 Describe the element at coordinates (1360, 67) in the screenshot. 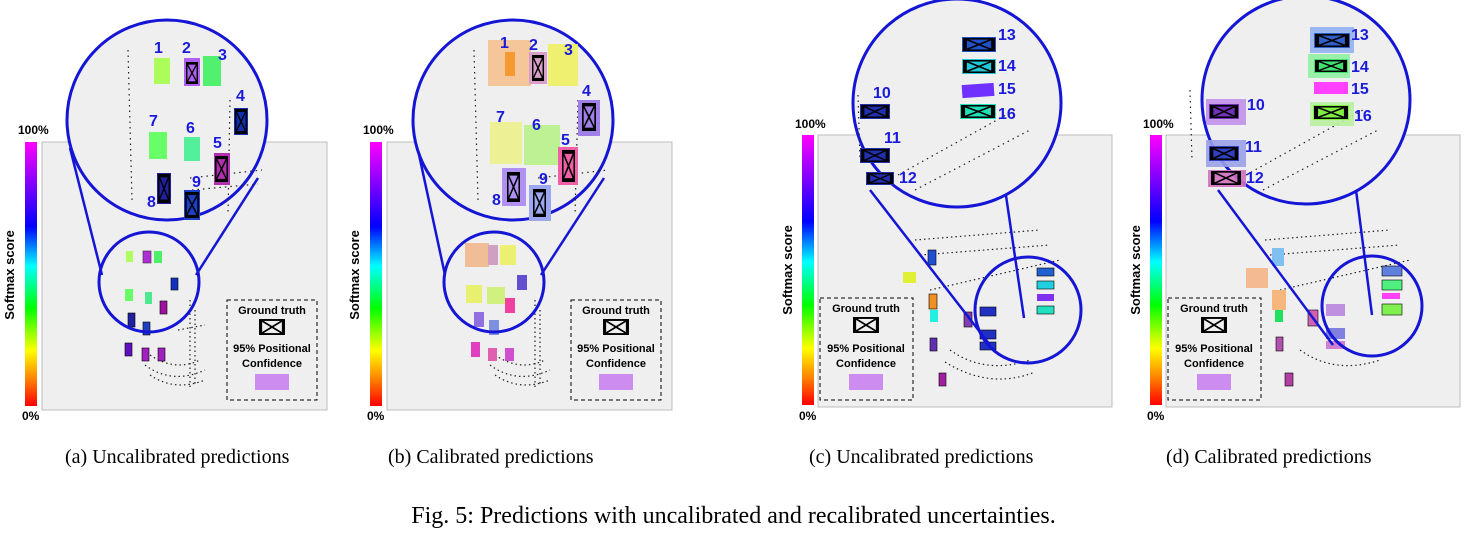

I see `object-label: 14` at that location.